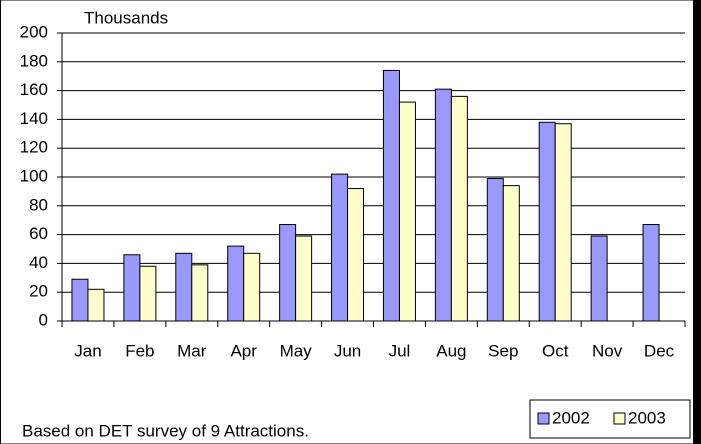 Image resolution: width=701 pixels, height=444 pixels. I want to click on x-tick-label: Dec, so click(659, 350).